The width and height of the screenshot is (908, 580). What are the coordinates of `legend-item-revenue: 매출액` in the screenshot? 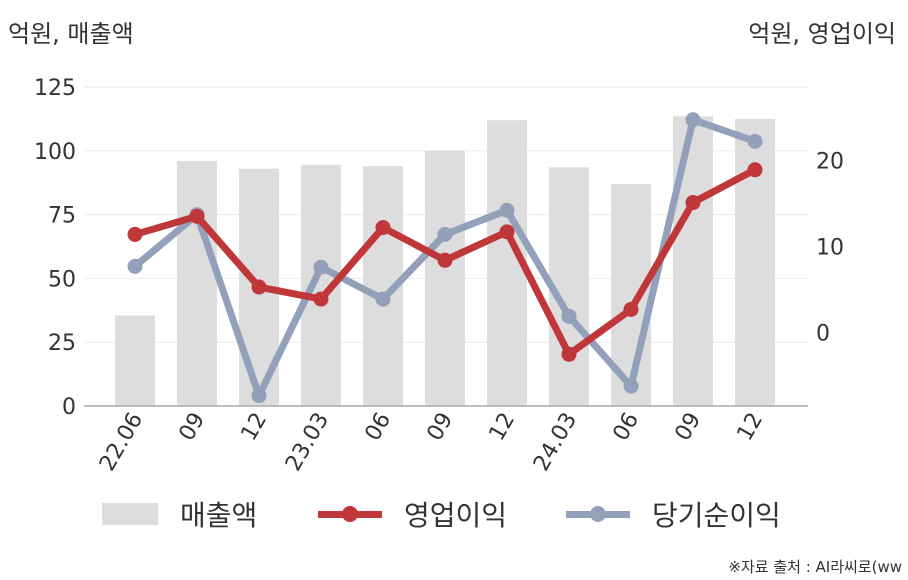 It's located at (179, 514).